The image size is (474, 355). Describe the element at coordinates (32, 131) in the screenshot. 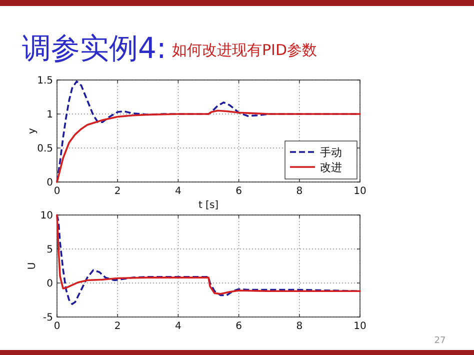

I see `y-axis-title: y` at that location.